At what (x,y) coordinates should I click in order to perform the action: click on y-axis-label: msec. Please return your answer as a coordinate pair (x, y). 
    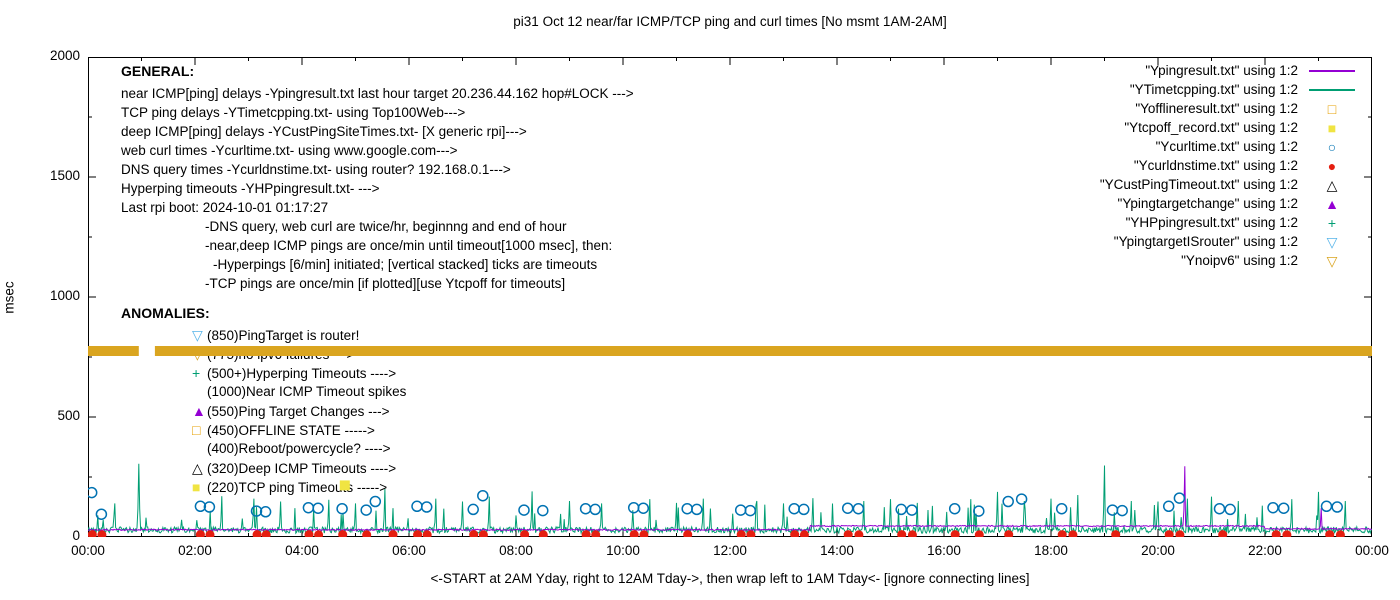
    Looking at the image, I should click on (9, 297).